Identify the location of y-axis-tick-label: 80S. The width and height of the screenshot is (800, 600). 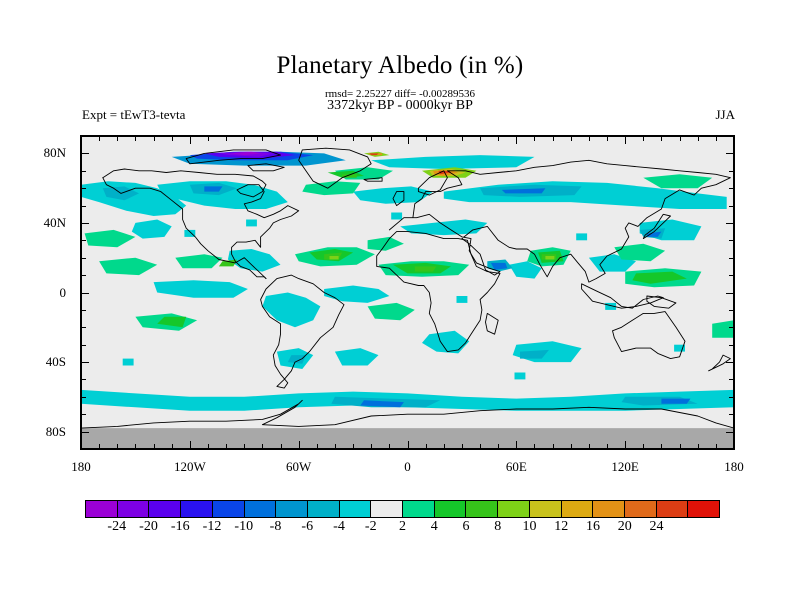
(55, 431).